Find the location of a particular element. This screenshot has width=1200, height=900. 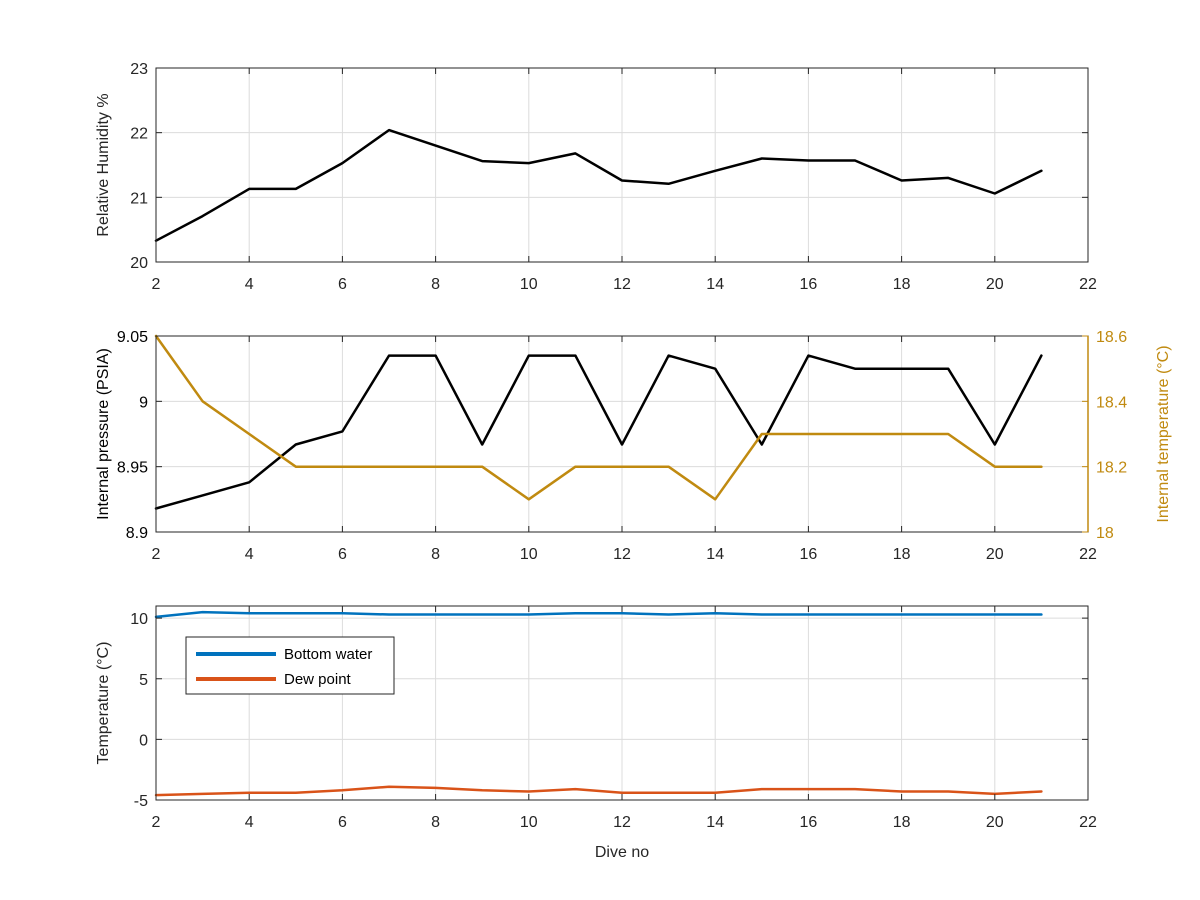

x-tick-label-temperature: 14 is located at coordinates (715, 822).